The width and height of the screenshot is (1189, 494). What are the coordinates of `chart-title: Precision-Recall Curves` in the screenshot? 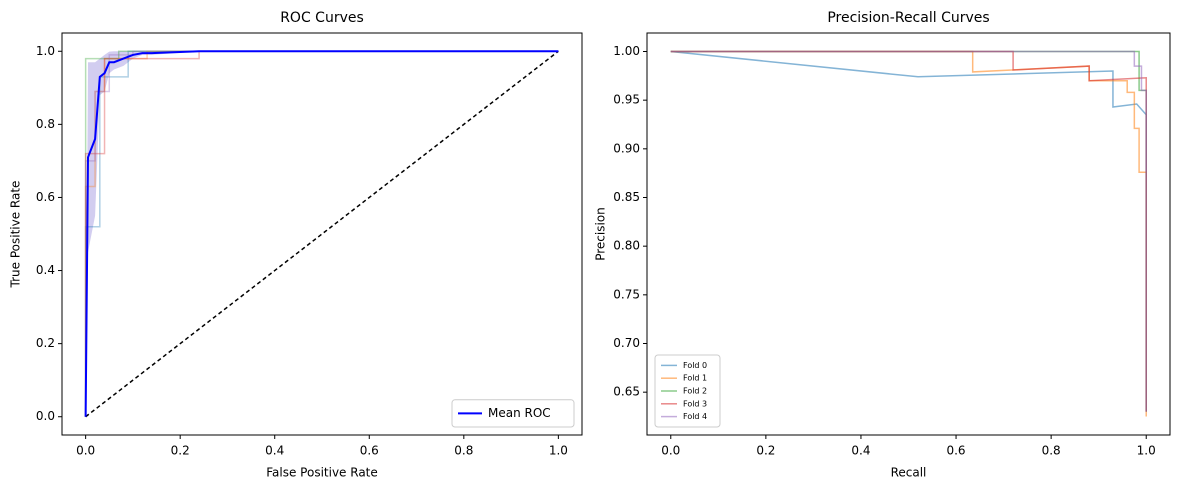 It's located at (908, 18).